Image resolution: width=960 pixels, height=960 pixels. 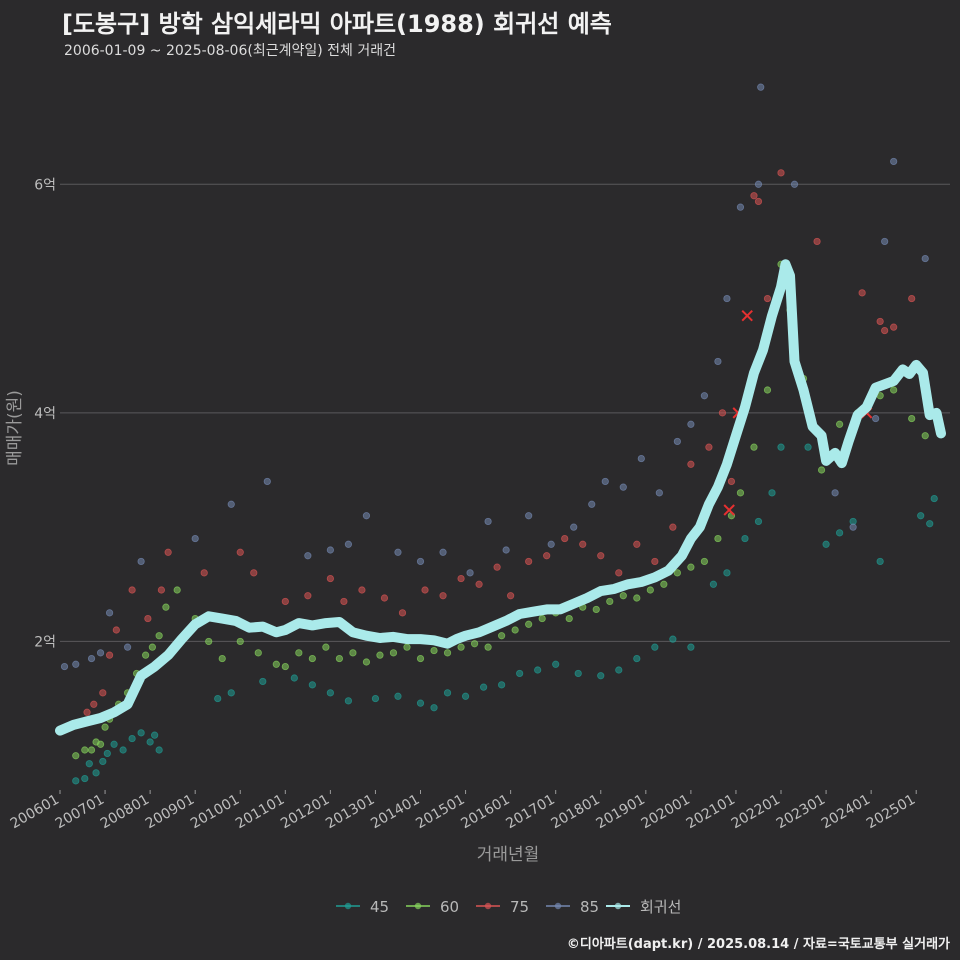 I want to click on x-tick-label: 201801, so click(x=575, y=812).